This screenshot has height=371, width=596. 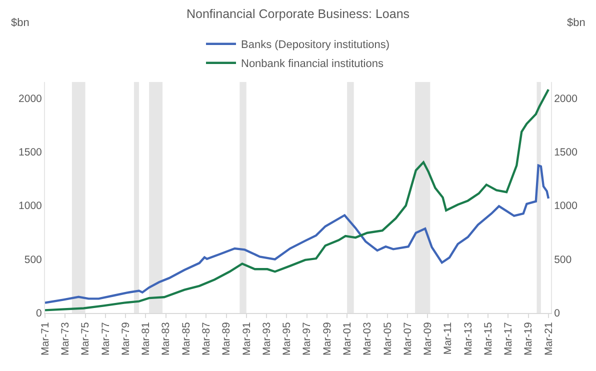 What do you see at coordinates (347, 339) in the screenshot?
I see `x-tick-label: Mar-01` at bounding box center [347, 339].